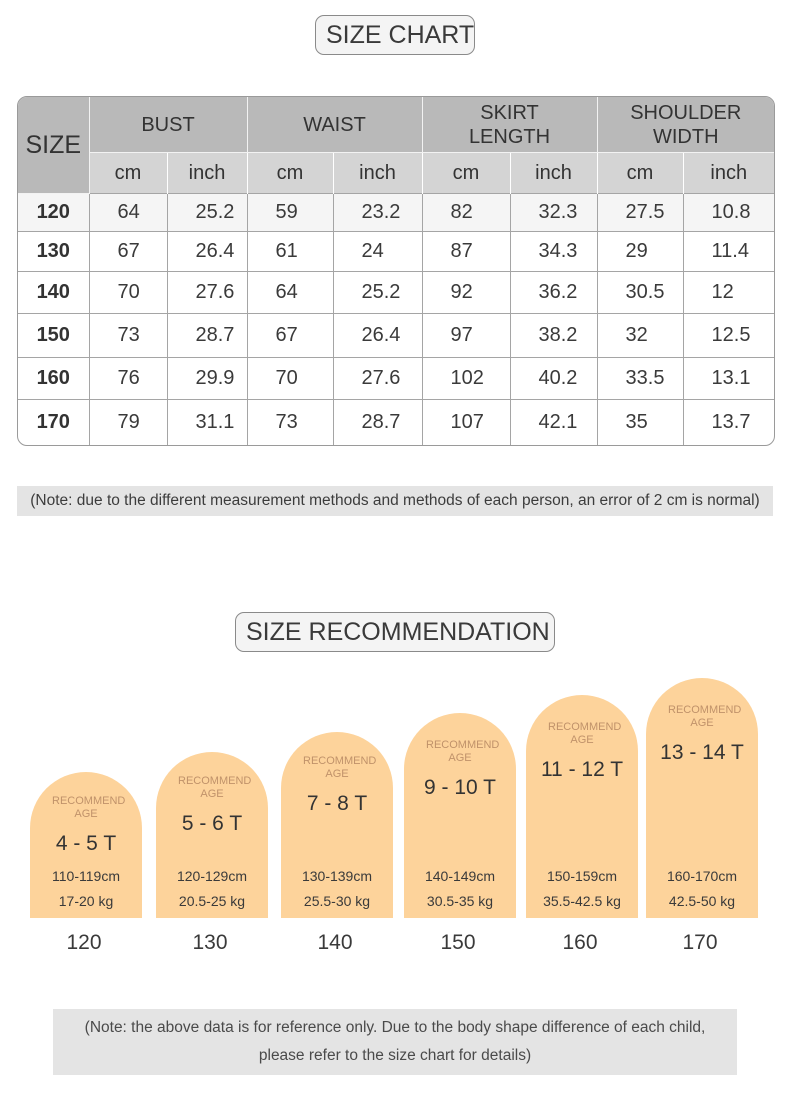 This screenshot has height=1104, width=790. What do you see at coordinates (337, 901) in the screenshot?
I see `weight-range: 25.5-30 kg` at bounding box center [337, 901].